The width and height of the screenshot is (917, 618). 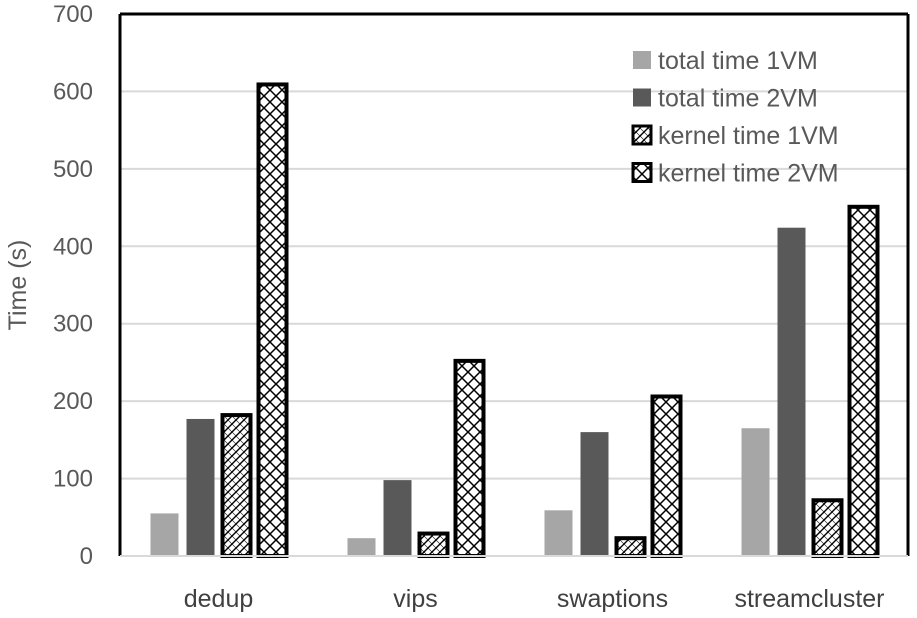 I want to click on legend-label: total time 1VM, so click(x=738, y=61).